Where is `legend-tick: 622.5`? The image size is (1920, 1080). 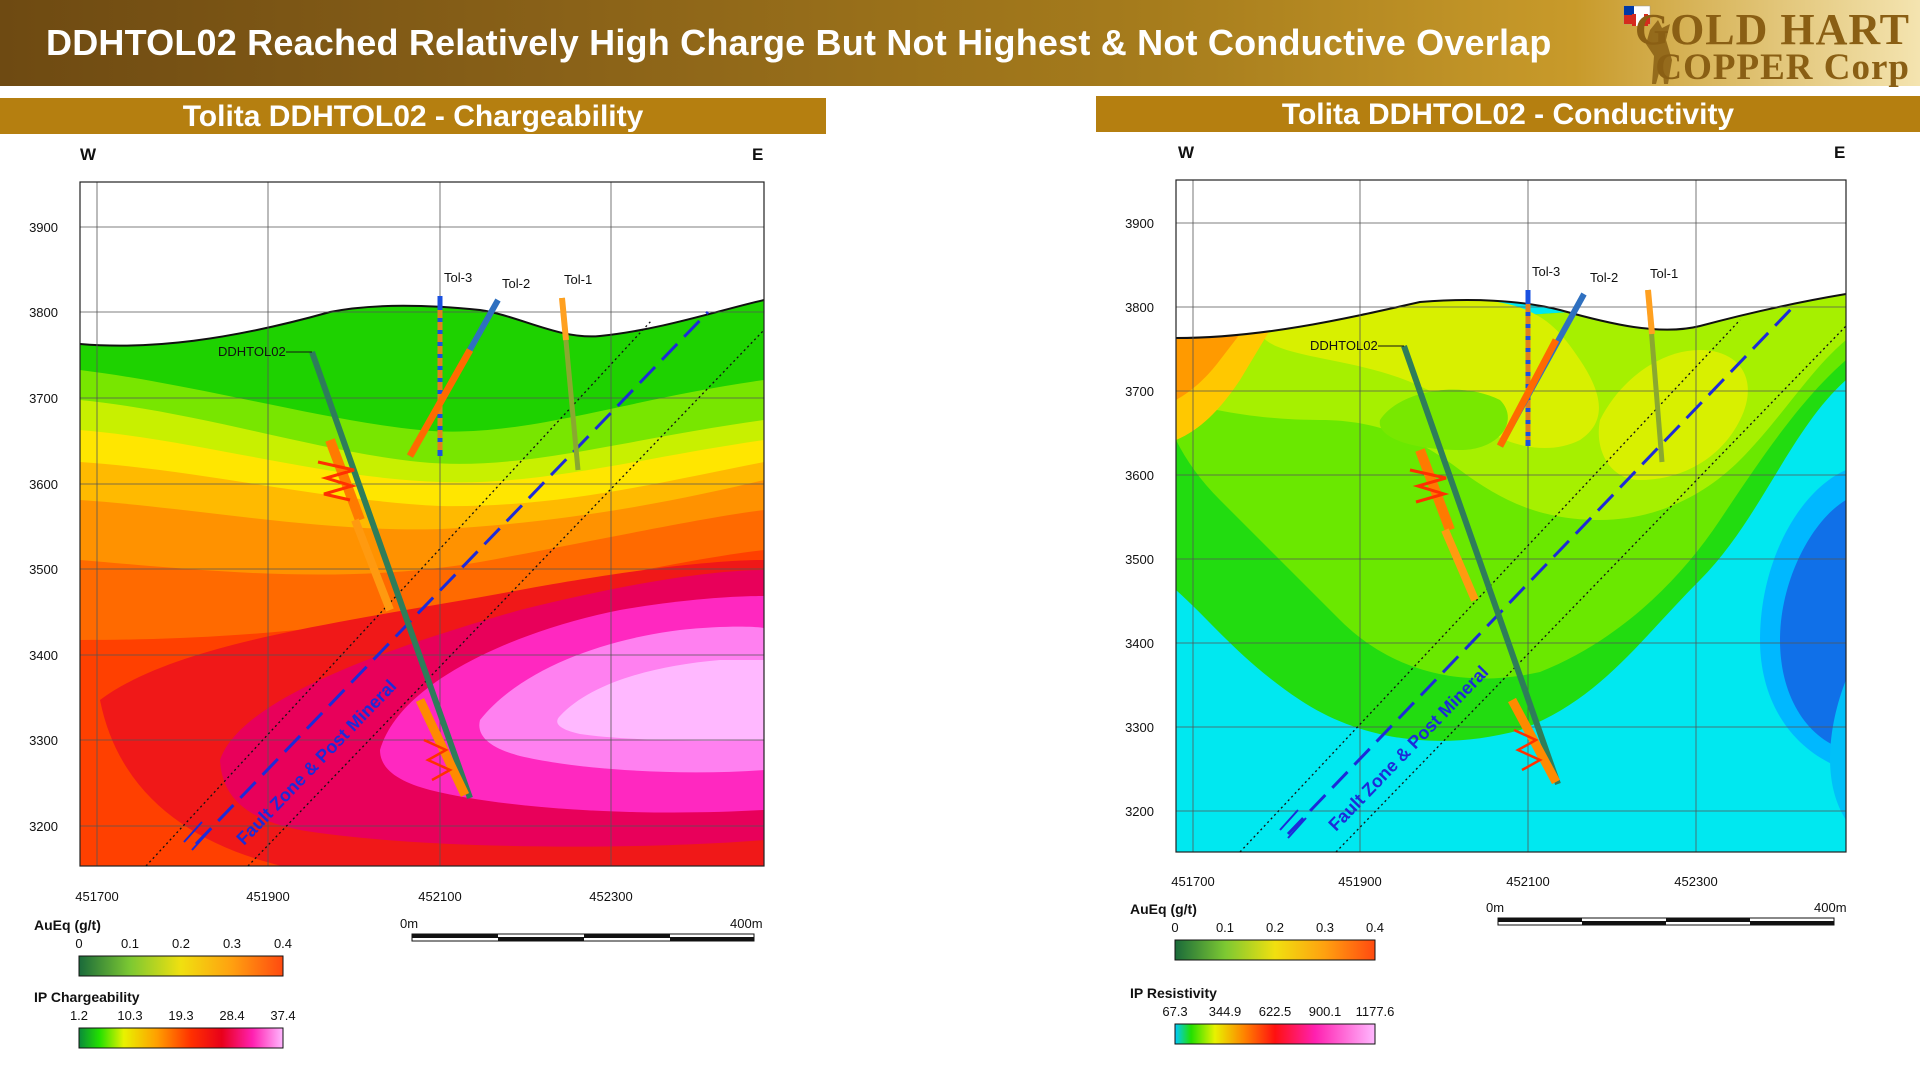
legend-tick: 622.5 is located at coordinates (1275, 1011).